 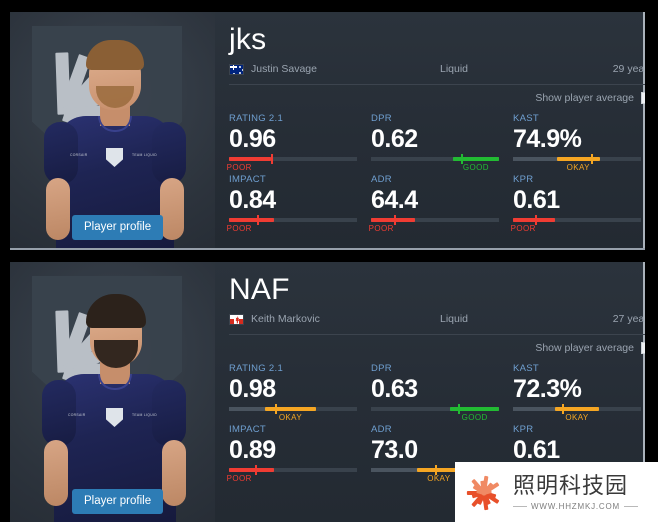 What do you see at coordinates (394, 139) in the screenshot?
I see `stat-value: 0.62` at bounding box center [394, 139].